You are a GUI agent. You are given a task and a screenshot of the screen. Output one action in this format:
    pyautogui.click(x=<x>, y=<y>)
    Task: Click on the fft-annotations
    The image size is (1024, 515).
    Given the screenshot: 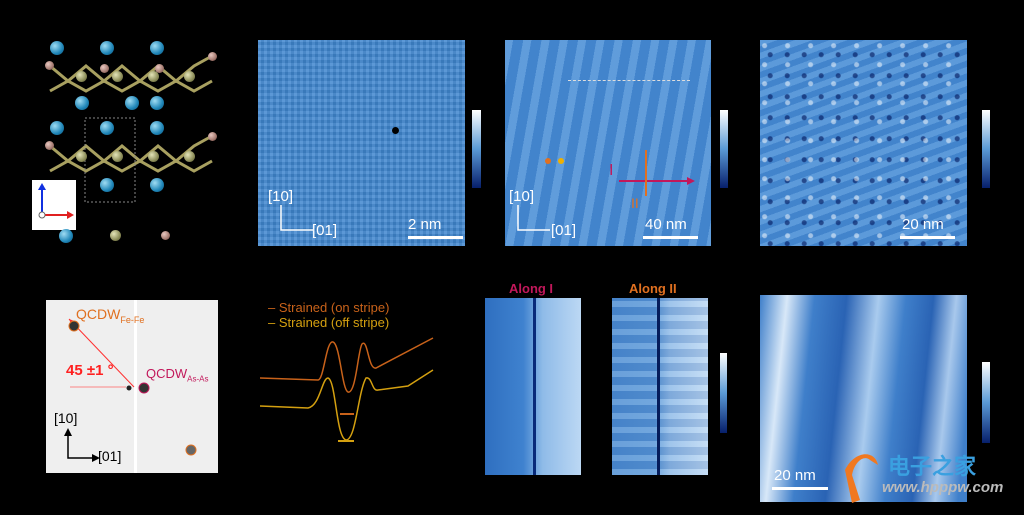 What is the action you would take?
    pyautogui.click(x=130, y=390)
    